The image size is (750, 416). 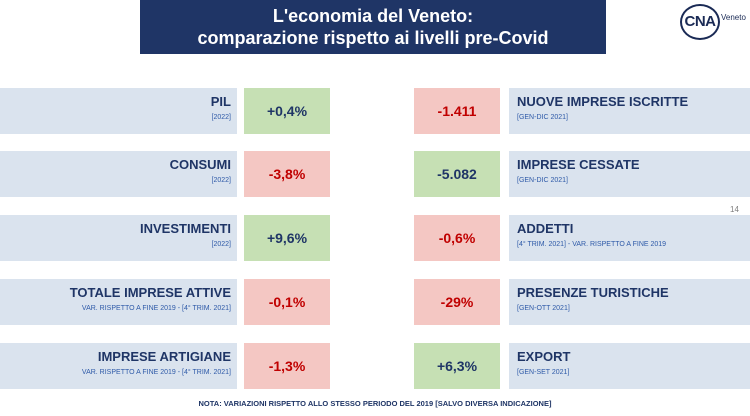 What do you see at coordinates (578, 164) in the screenshot?
I see `indicator-name: IMPRESE CESSATE` at bounding box center [578, 164].